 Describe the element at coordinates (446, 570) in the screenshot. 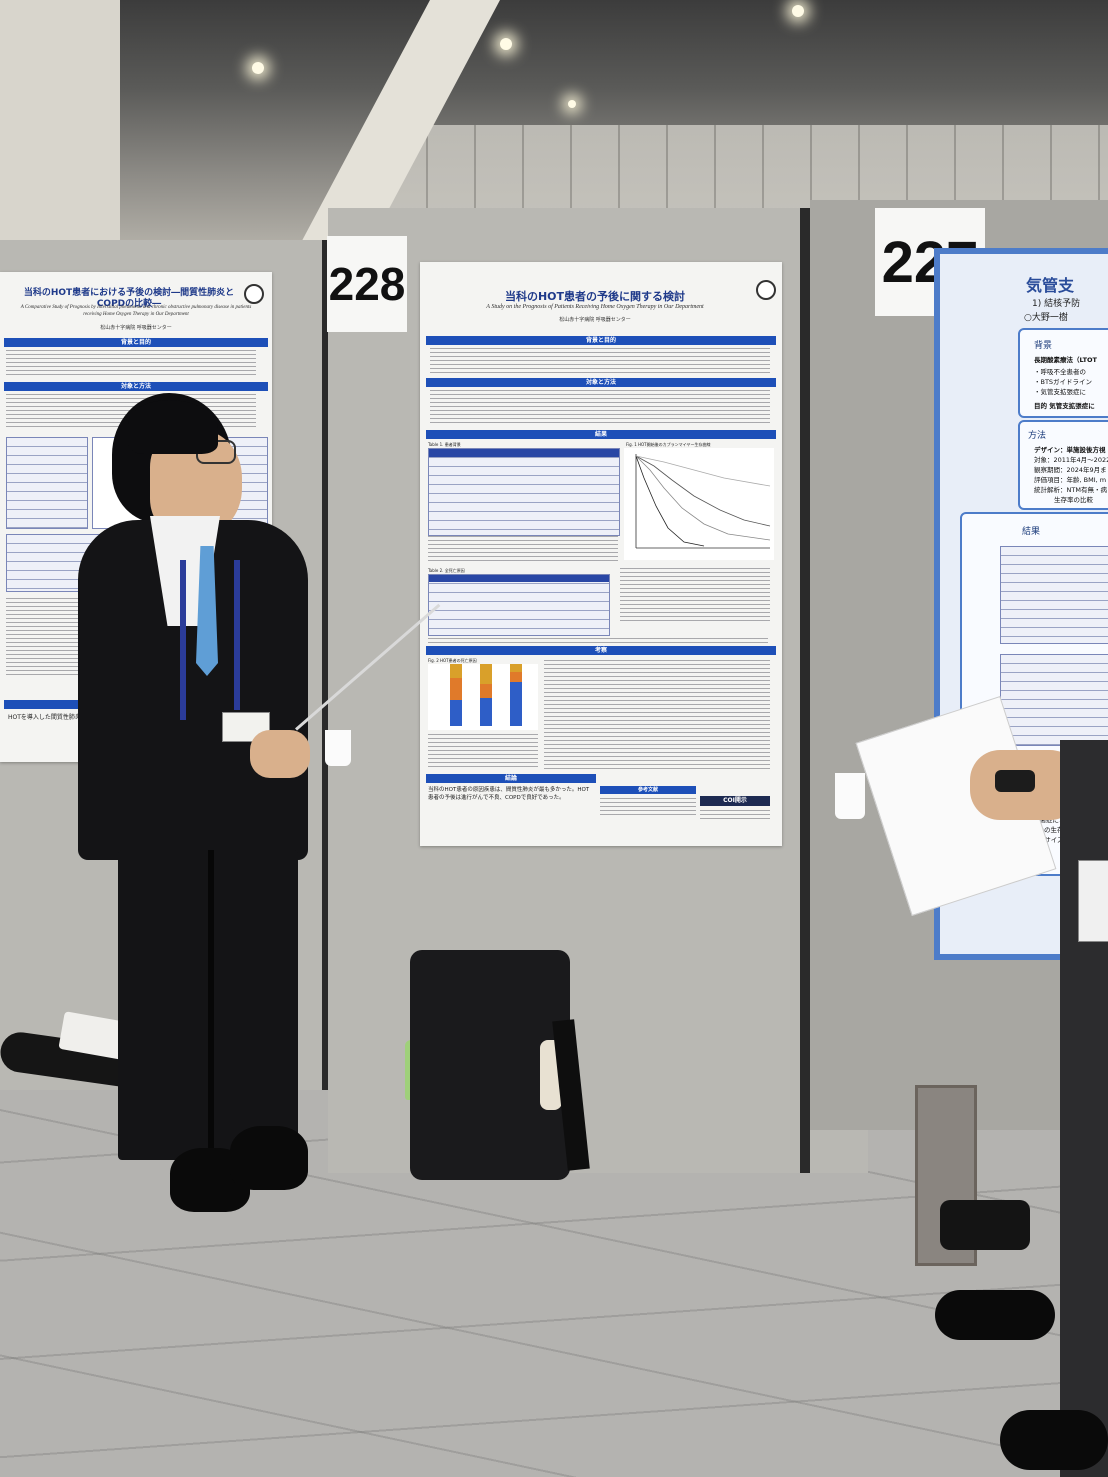

I see `poster-main-table2-label: Table 2. 全死亡原因` at that location.